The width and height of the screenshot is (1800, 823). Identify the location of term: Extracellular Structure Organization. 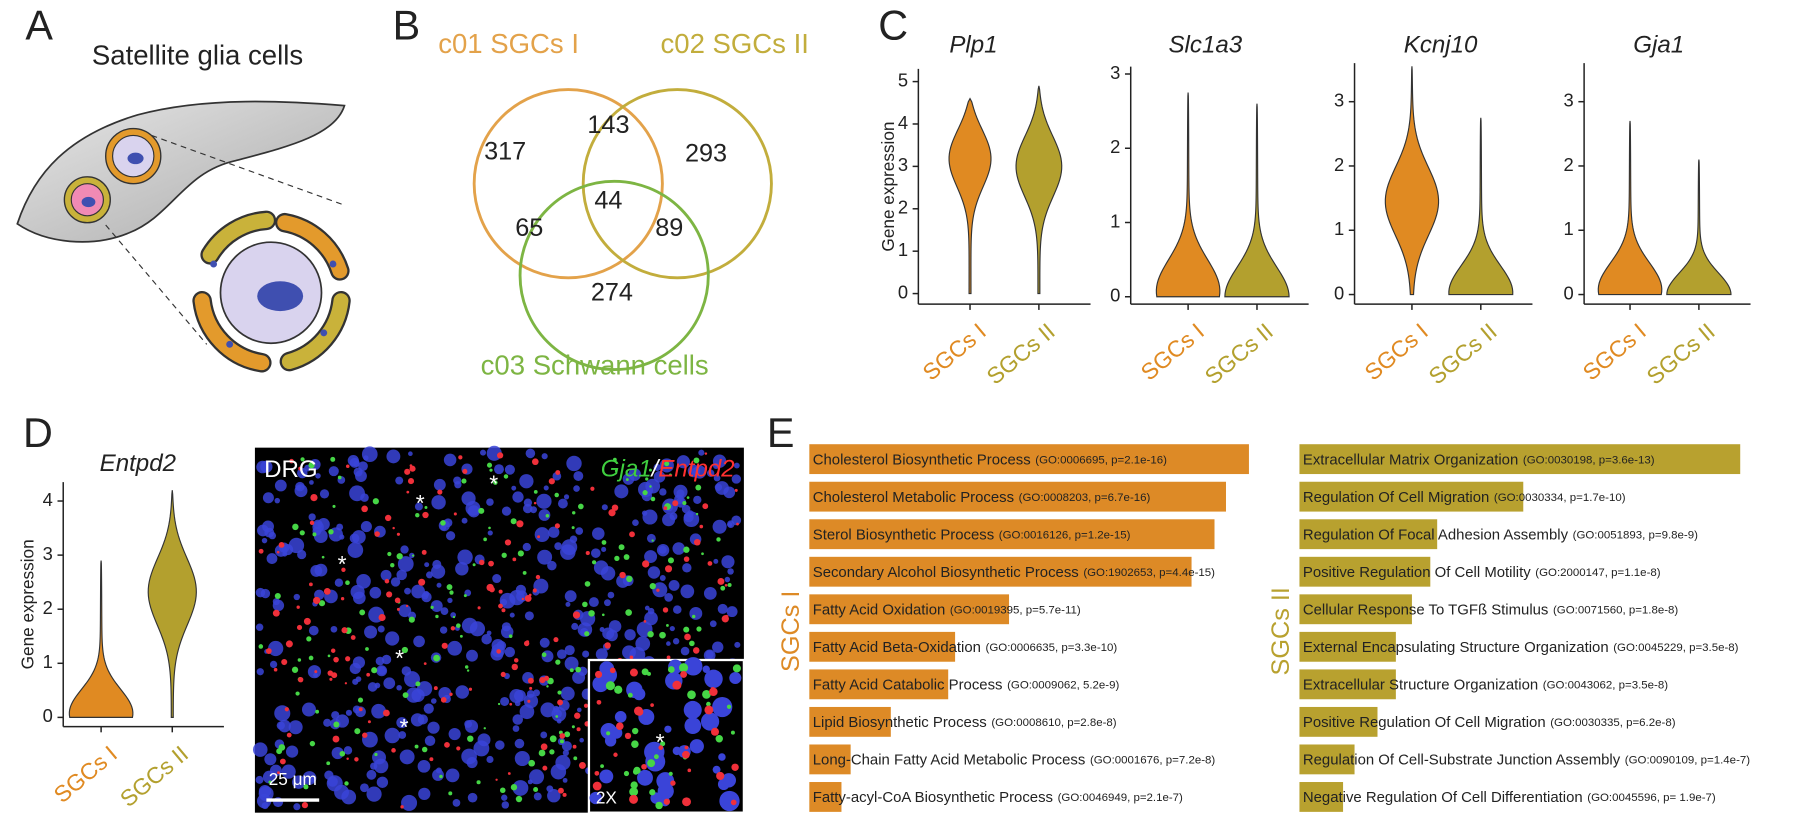
(1420, 684).